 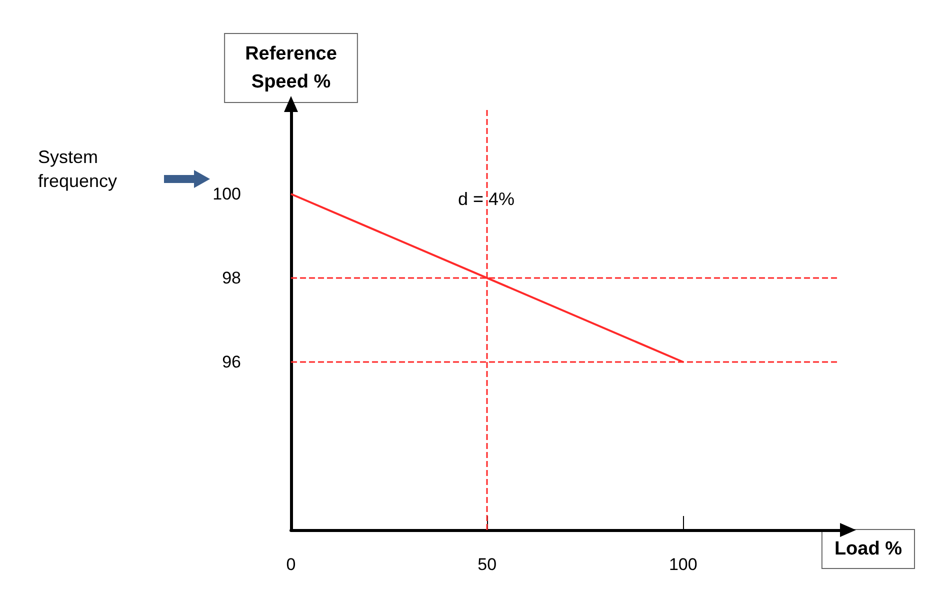 What do you see at coordinates (78, 169) in the screenshot?
I see `text: System frequency` at bounding box center [78, 169].